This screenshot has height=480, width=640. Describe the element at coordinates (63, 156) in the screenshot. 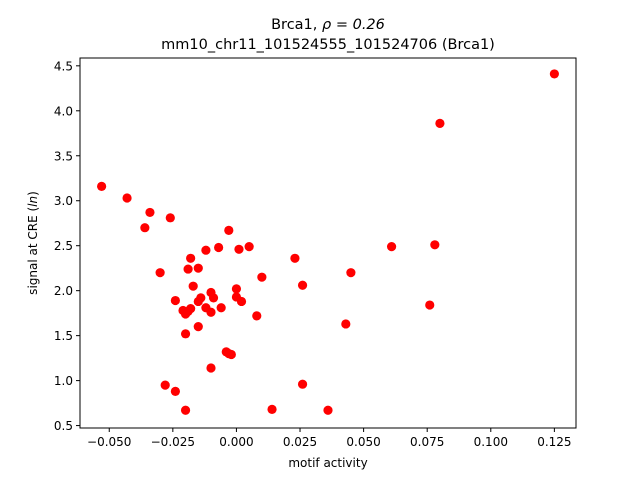

I see `y-tick-label: 3.5` at that location.